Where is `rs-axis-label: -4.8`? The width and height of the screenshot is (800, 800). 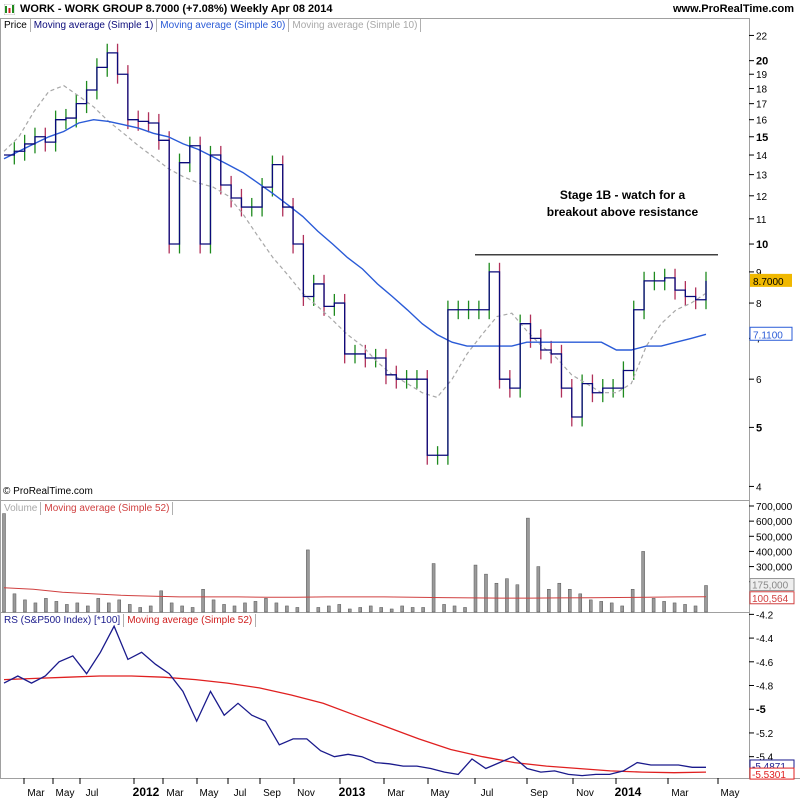
rs-axis-label: -4.8 is located at coordinates (765, 687).